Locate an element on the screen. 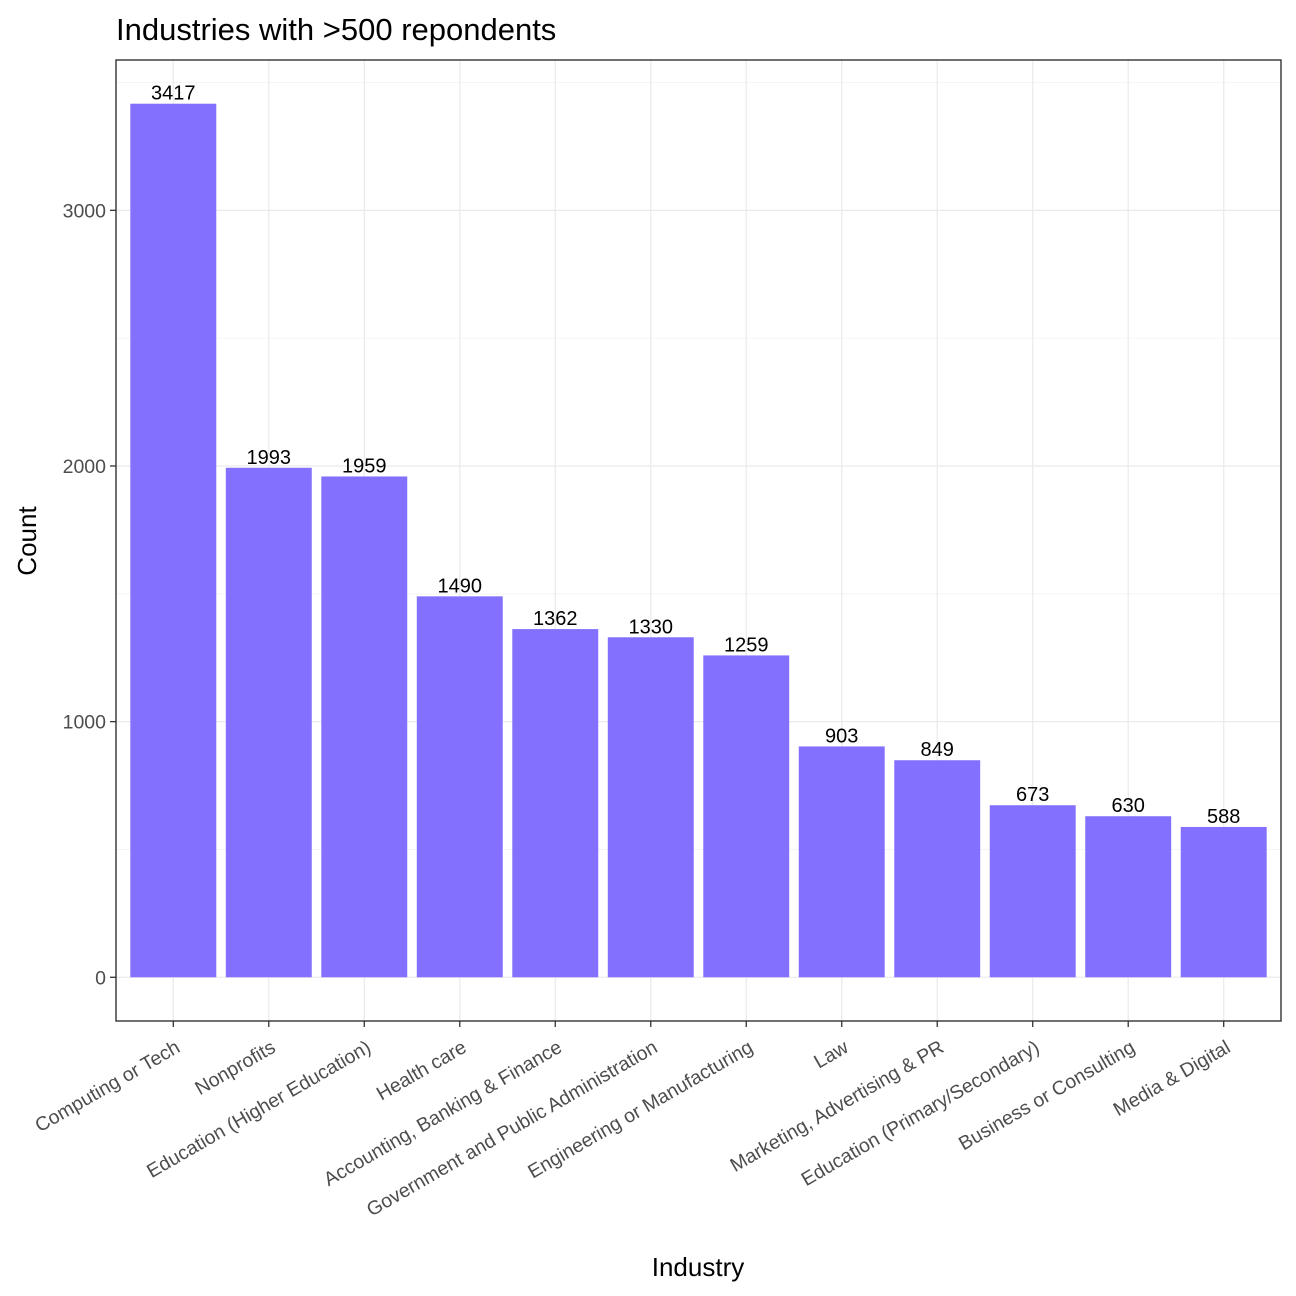 The height and width of the screenshot is (1296, 1296). y-axis-title: Count is located at coordinates (27, 541).